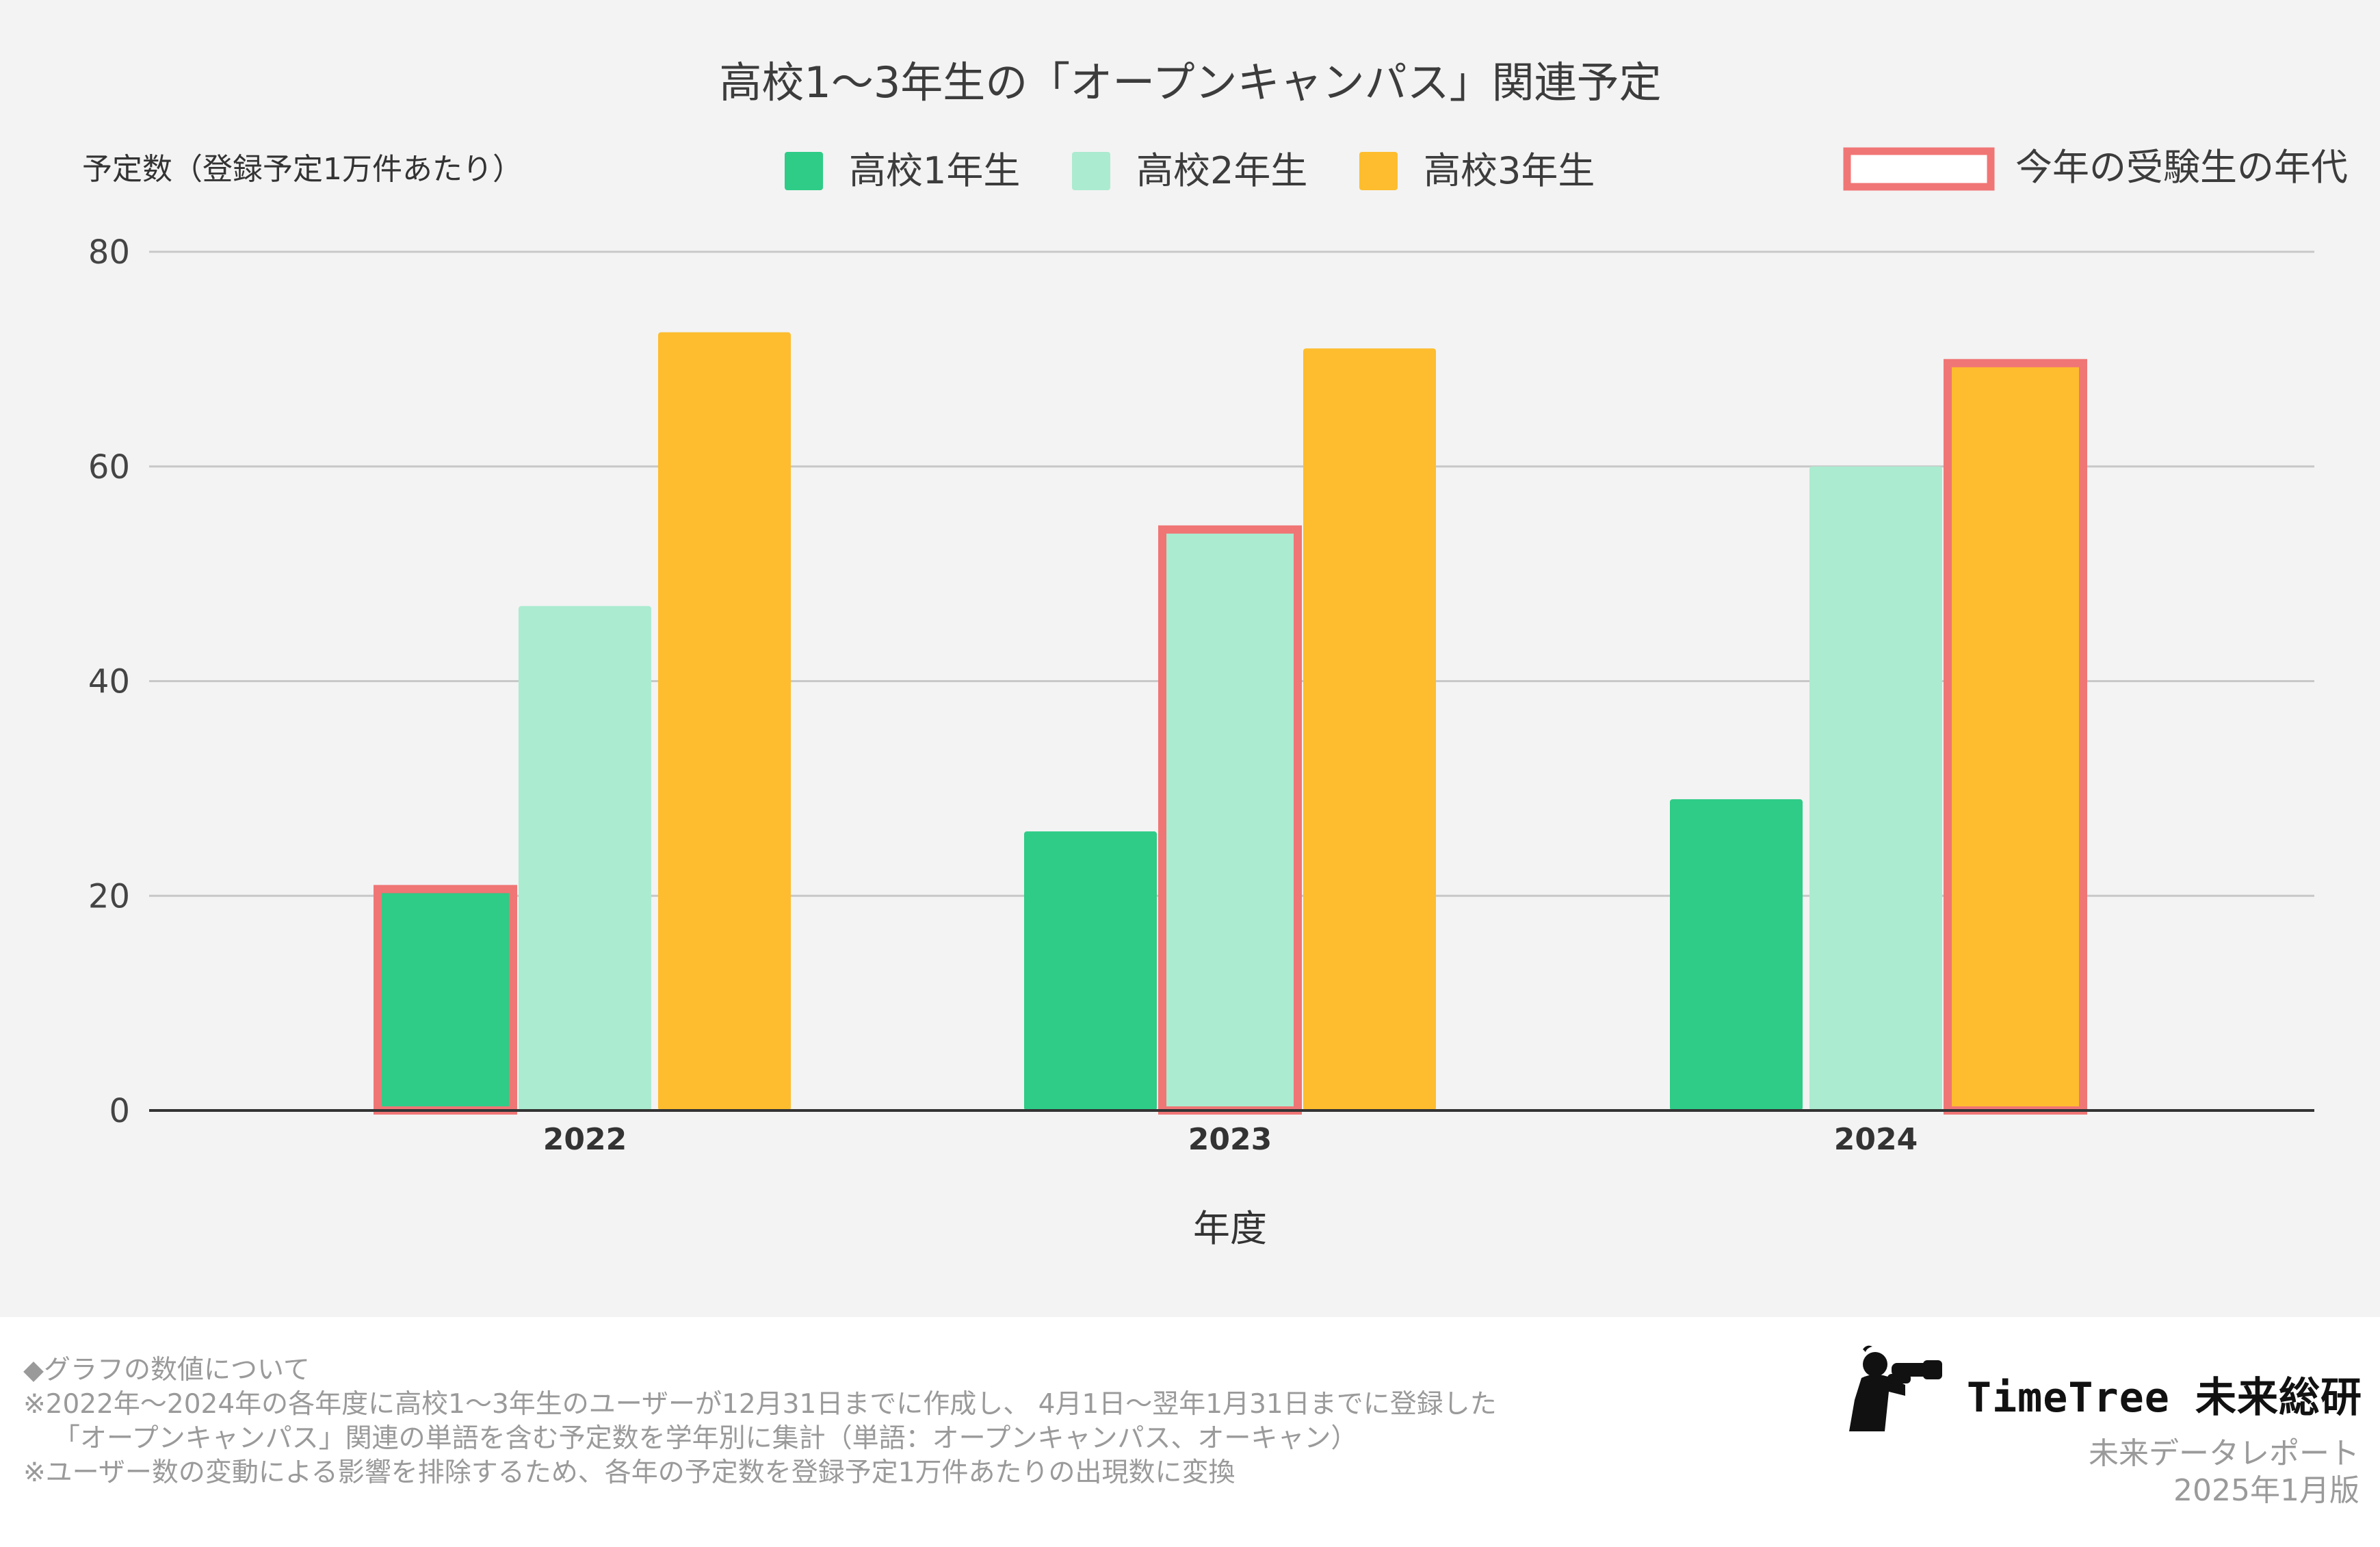 Image resolution: width=2380 pixels, height=1547 pixels. I want to click on y-tick-label: 60, so click(109, 467).